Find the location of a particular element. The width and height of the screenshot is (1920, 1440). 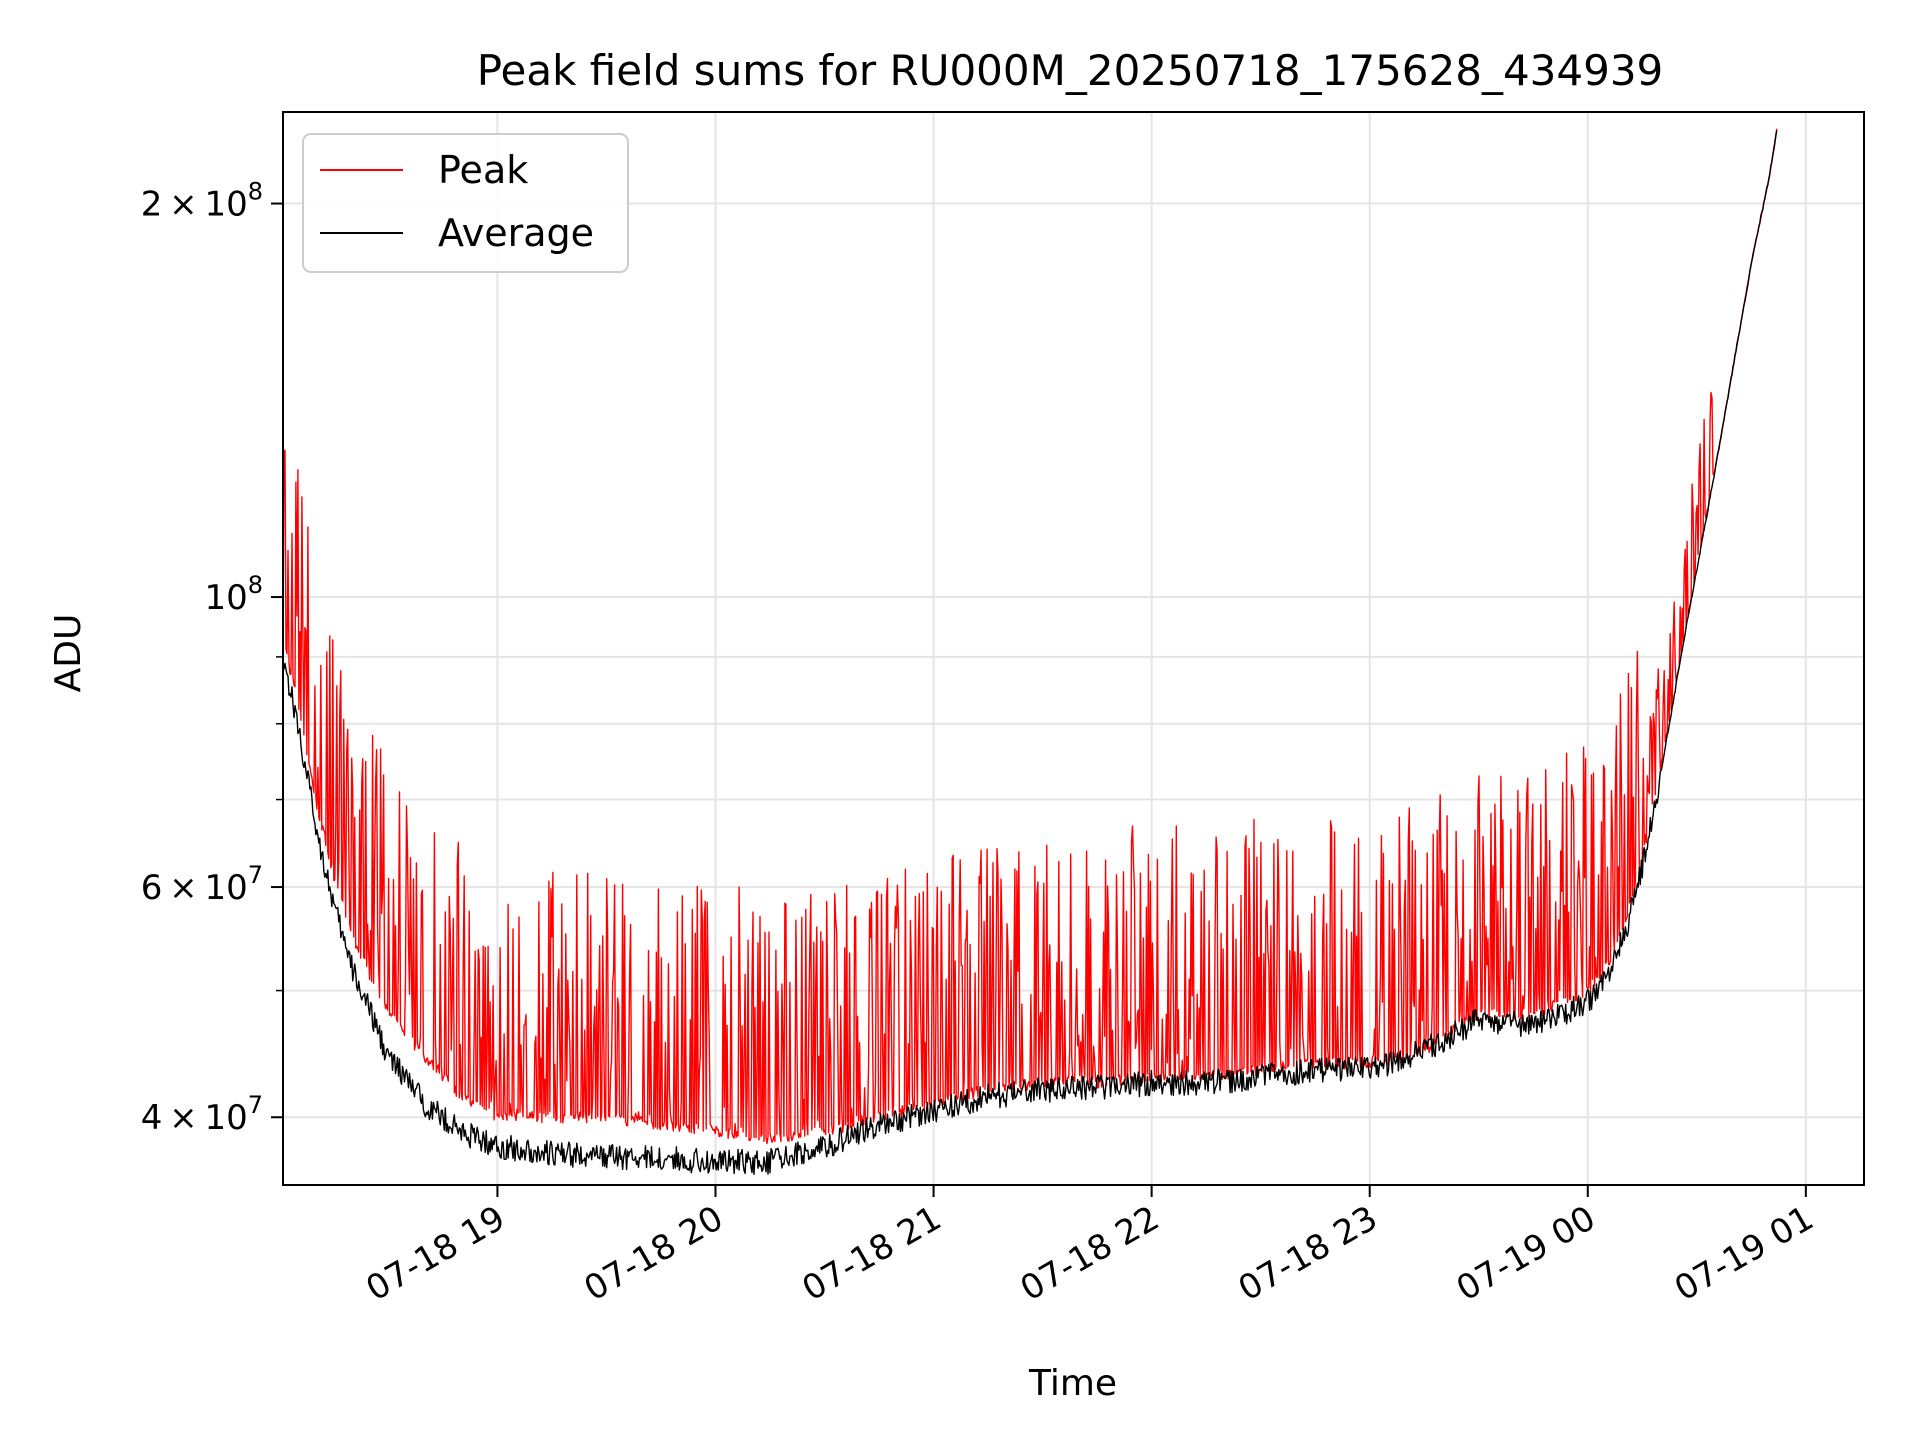

legend-peak-label: Peak is located at coordinates (483, 170).